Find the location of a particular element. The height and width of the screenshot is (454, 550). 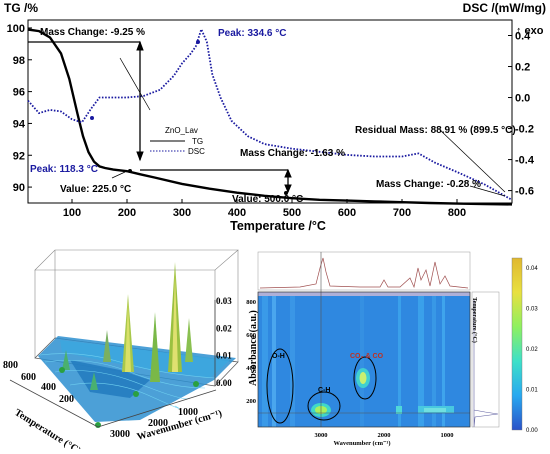

tg-x-tick-label: 100 is located at coordinates (72, 213).